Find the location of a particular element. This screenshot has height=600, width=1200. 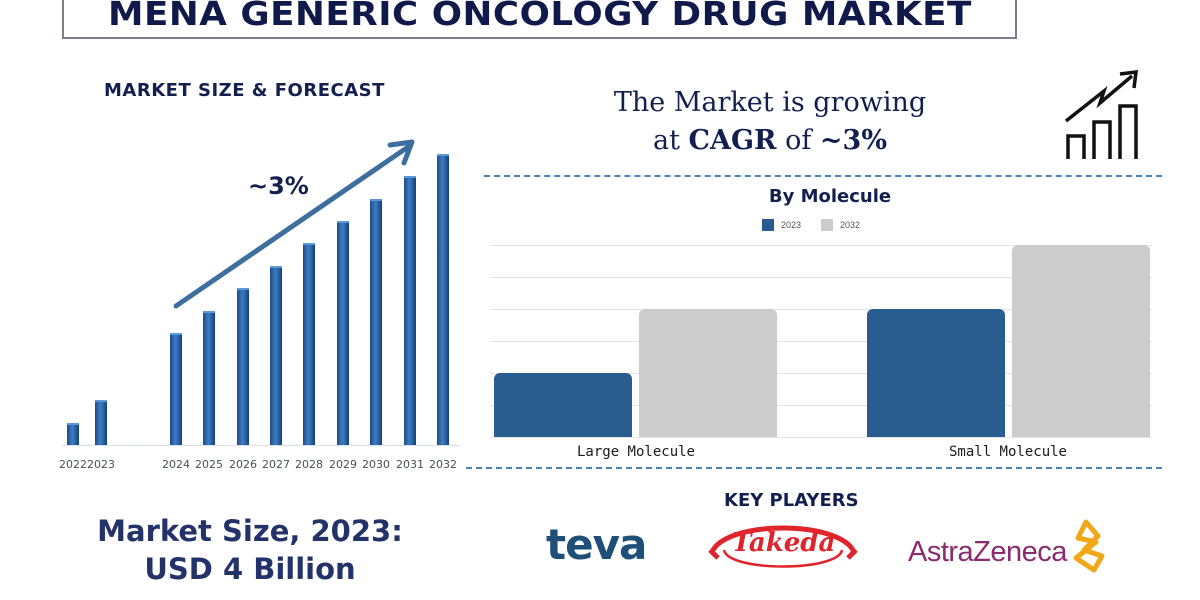

market-size-value: USD 4 Billion is located at coordinates (250, 569).